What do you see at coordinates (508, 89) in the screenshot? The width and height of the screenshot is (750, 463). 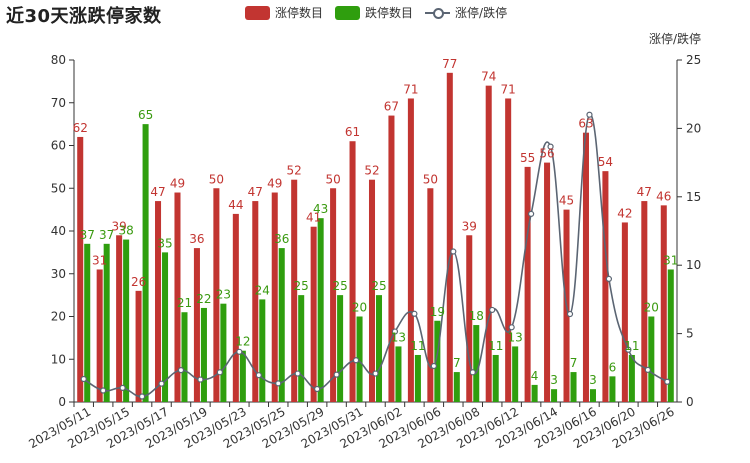 I see `bar-up-value-label: 71` at bounding box center [508, 89].